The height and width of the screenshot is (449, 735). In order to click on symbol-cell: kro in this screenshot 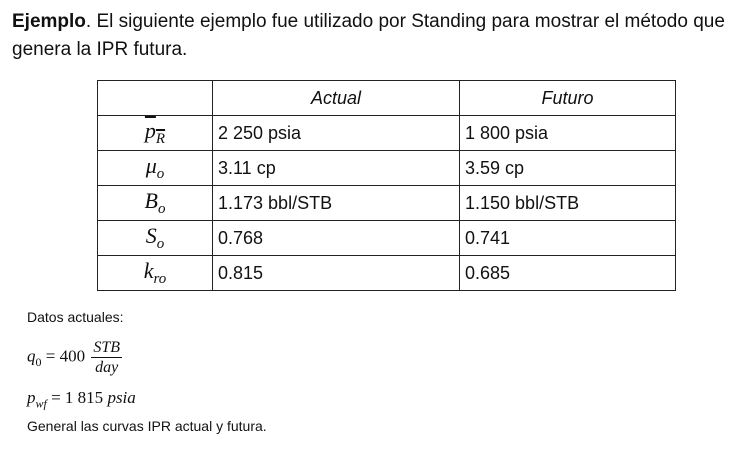, I will do `click(155, 273)`.